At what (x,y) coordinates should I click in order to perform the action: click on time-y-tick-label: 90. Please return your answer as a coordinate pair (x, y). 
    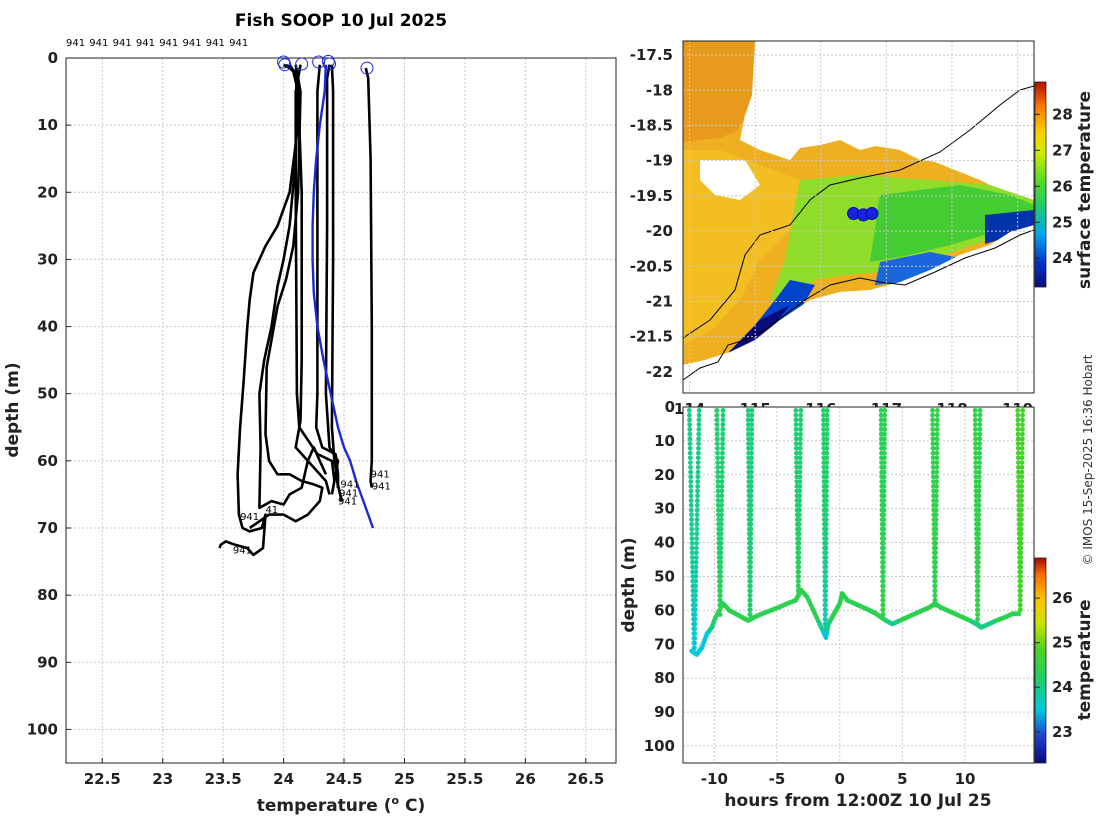
    Looking at the image, I should click on (664, 712).